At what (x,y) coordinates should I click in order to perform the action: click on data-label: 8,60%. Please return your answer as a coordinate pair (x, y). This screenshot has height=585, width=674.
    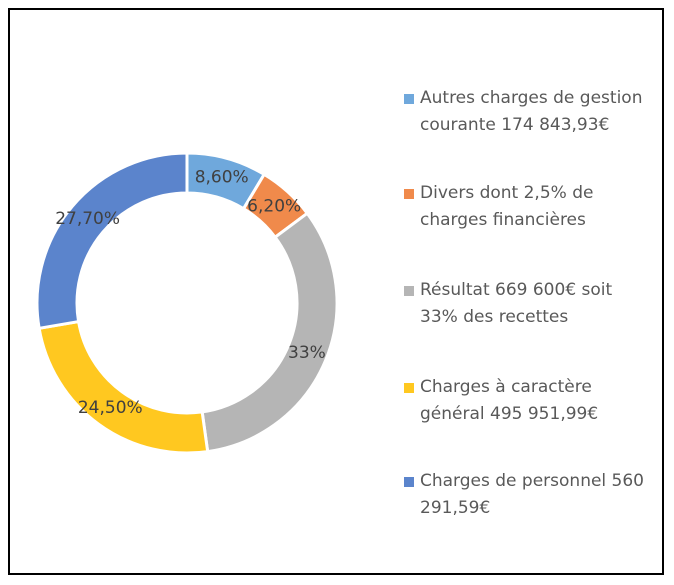
    Looking at the image, I should click on (222, 178).